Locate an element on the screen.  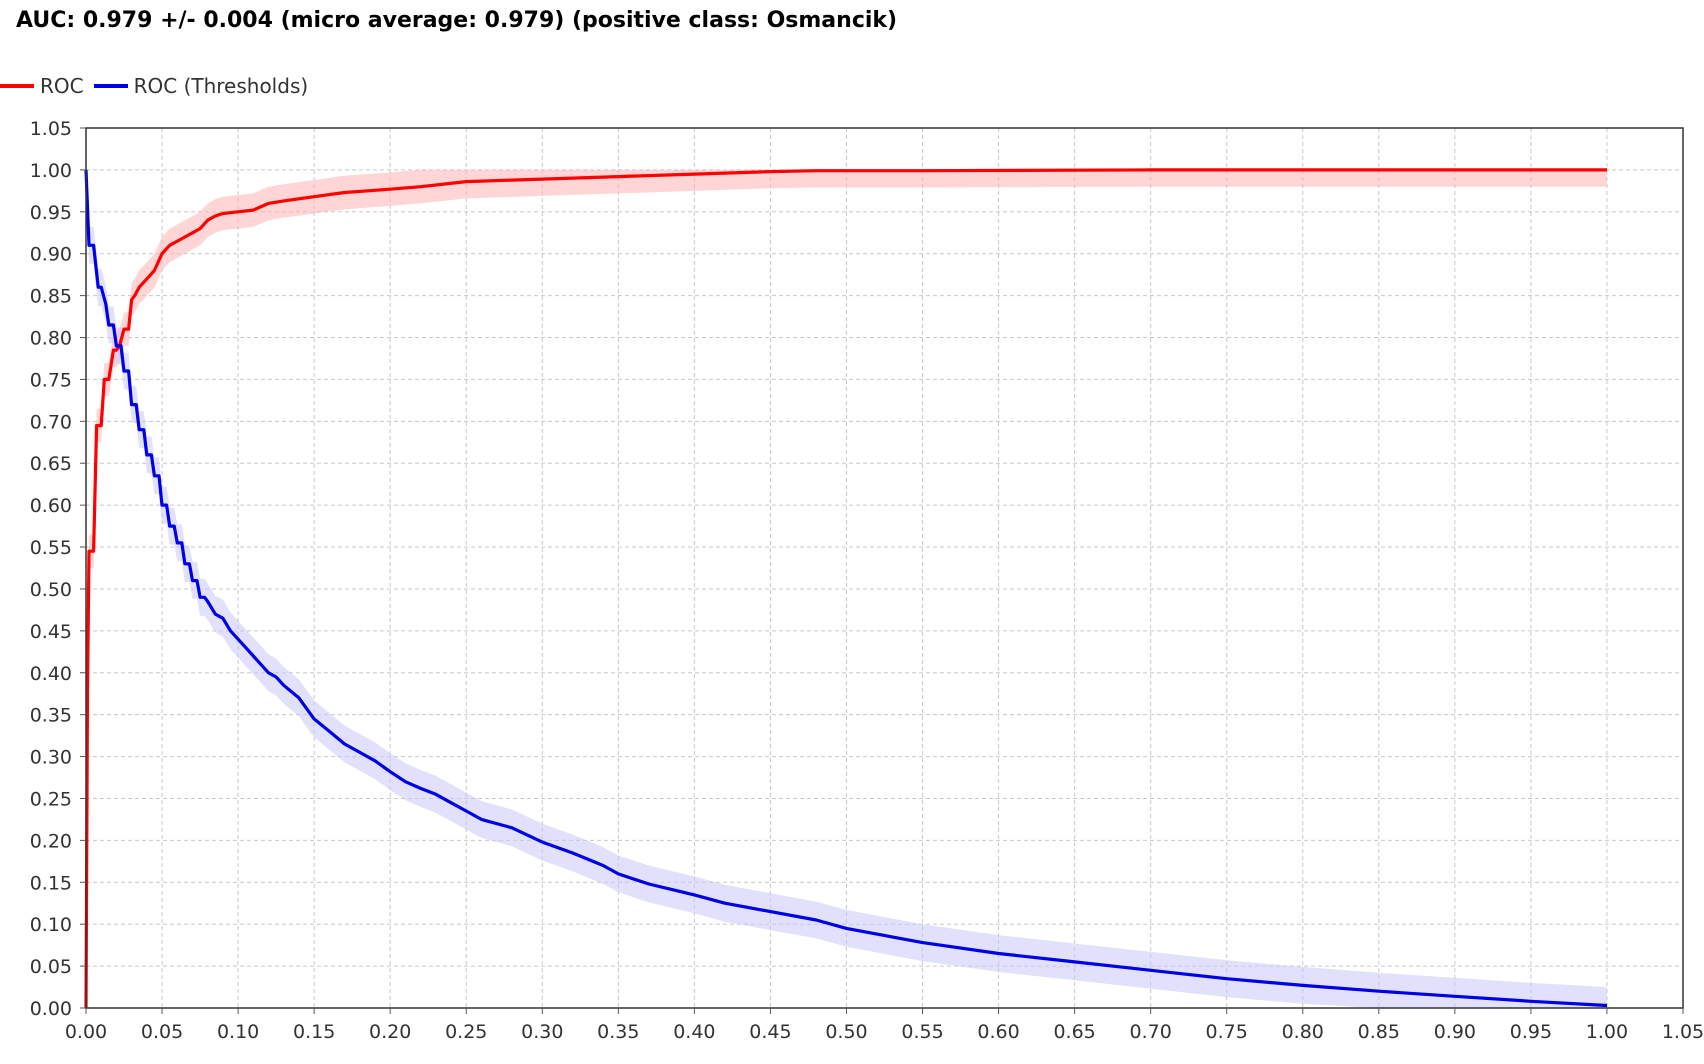
x-tick-label: 0.20 is located at coordinates (390, 1032).